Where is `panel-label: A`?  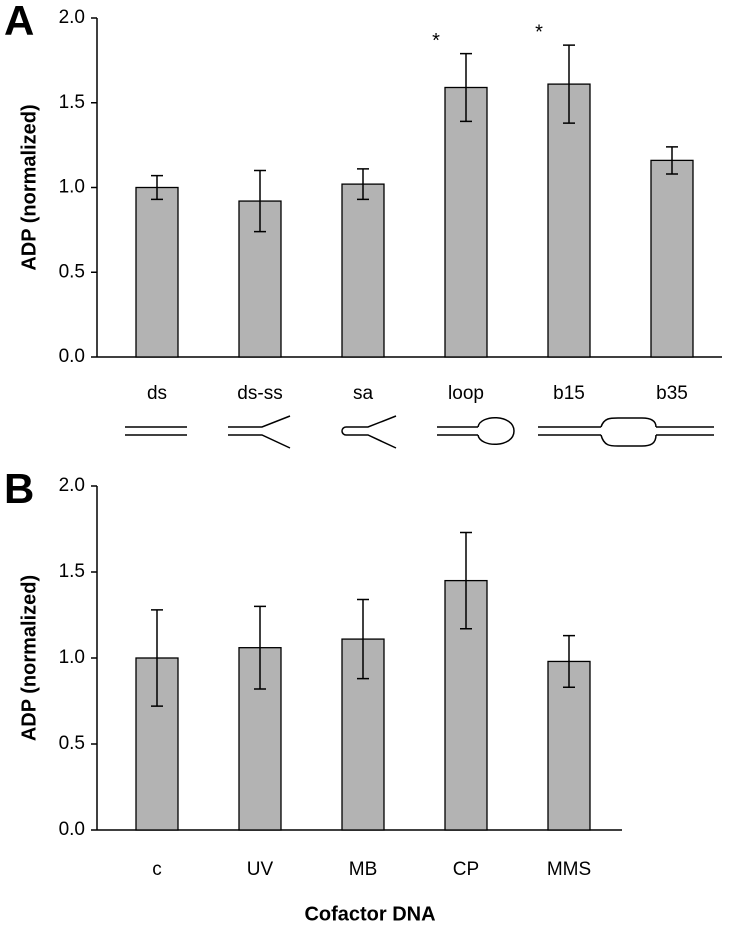
panel-label: A is located at coordinates (19, 22).